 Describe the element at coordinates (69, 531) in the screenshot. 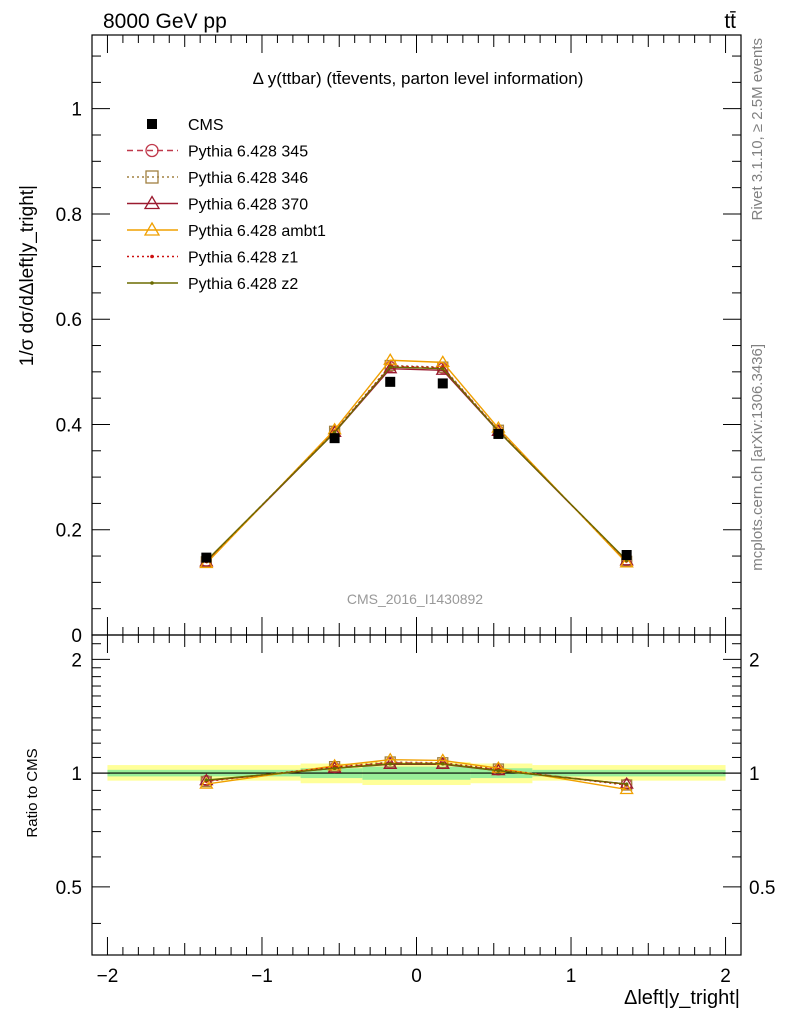

I see `main-y-tick-label: 0.2` at that location.